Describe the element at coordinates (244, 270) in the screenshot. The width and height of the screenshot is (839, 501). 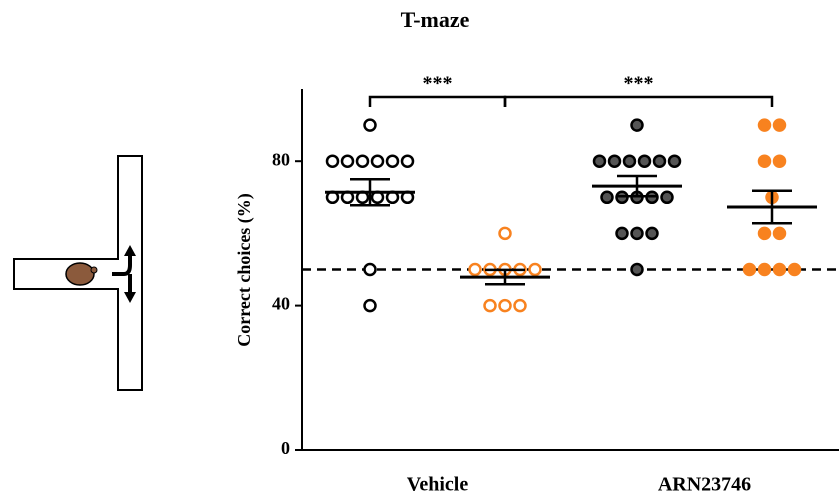
I see `y-axis-label: Correct choices (%)` at that location.